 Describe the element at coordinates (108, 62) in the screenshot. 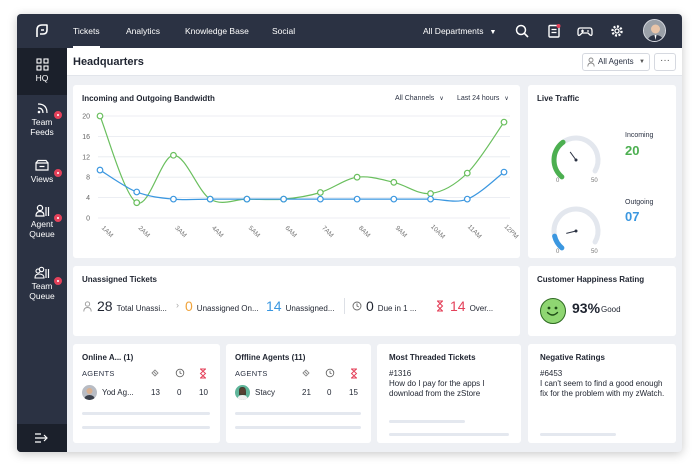

I see `page-title: Headquarters` at that location.